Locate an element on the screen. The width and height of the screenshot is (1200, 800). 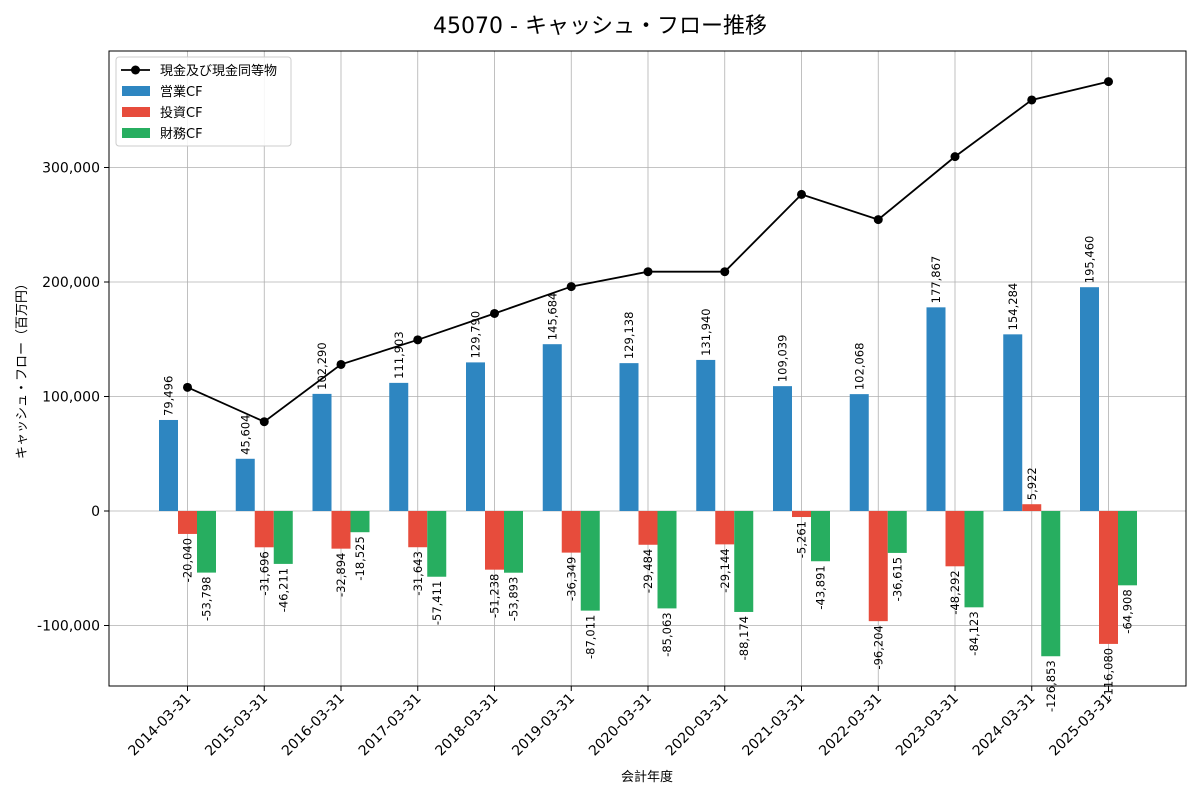
data-label: -64,908 is located at coordinates (1128, 611).